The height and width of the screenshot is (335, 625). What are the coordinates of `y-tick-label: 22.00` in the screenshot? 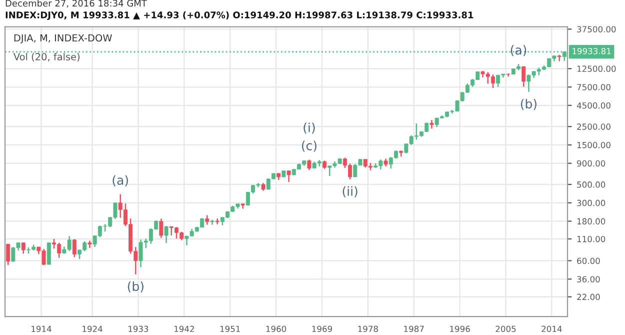 It's located at (588, 297).